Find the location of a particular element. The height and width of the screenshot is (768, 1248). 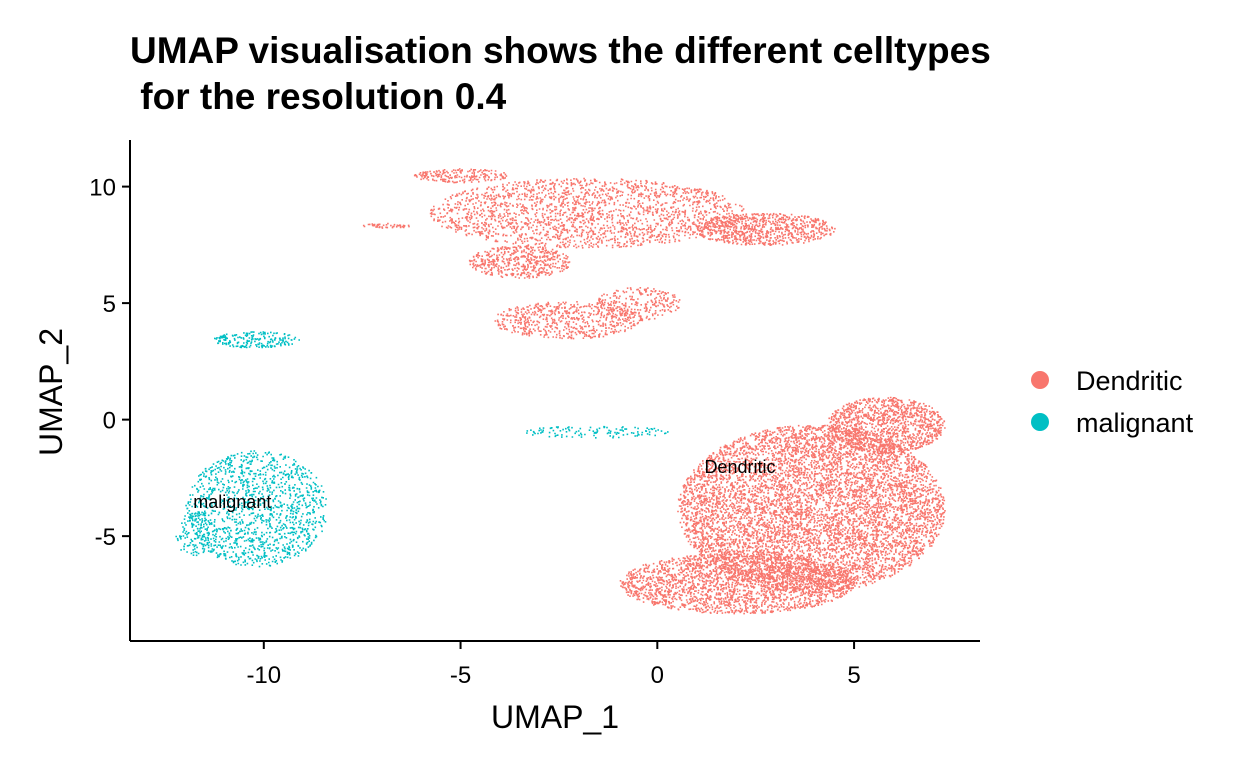

x-axis-title: UMAP_1 is located at coordinates (555, 717).